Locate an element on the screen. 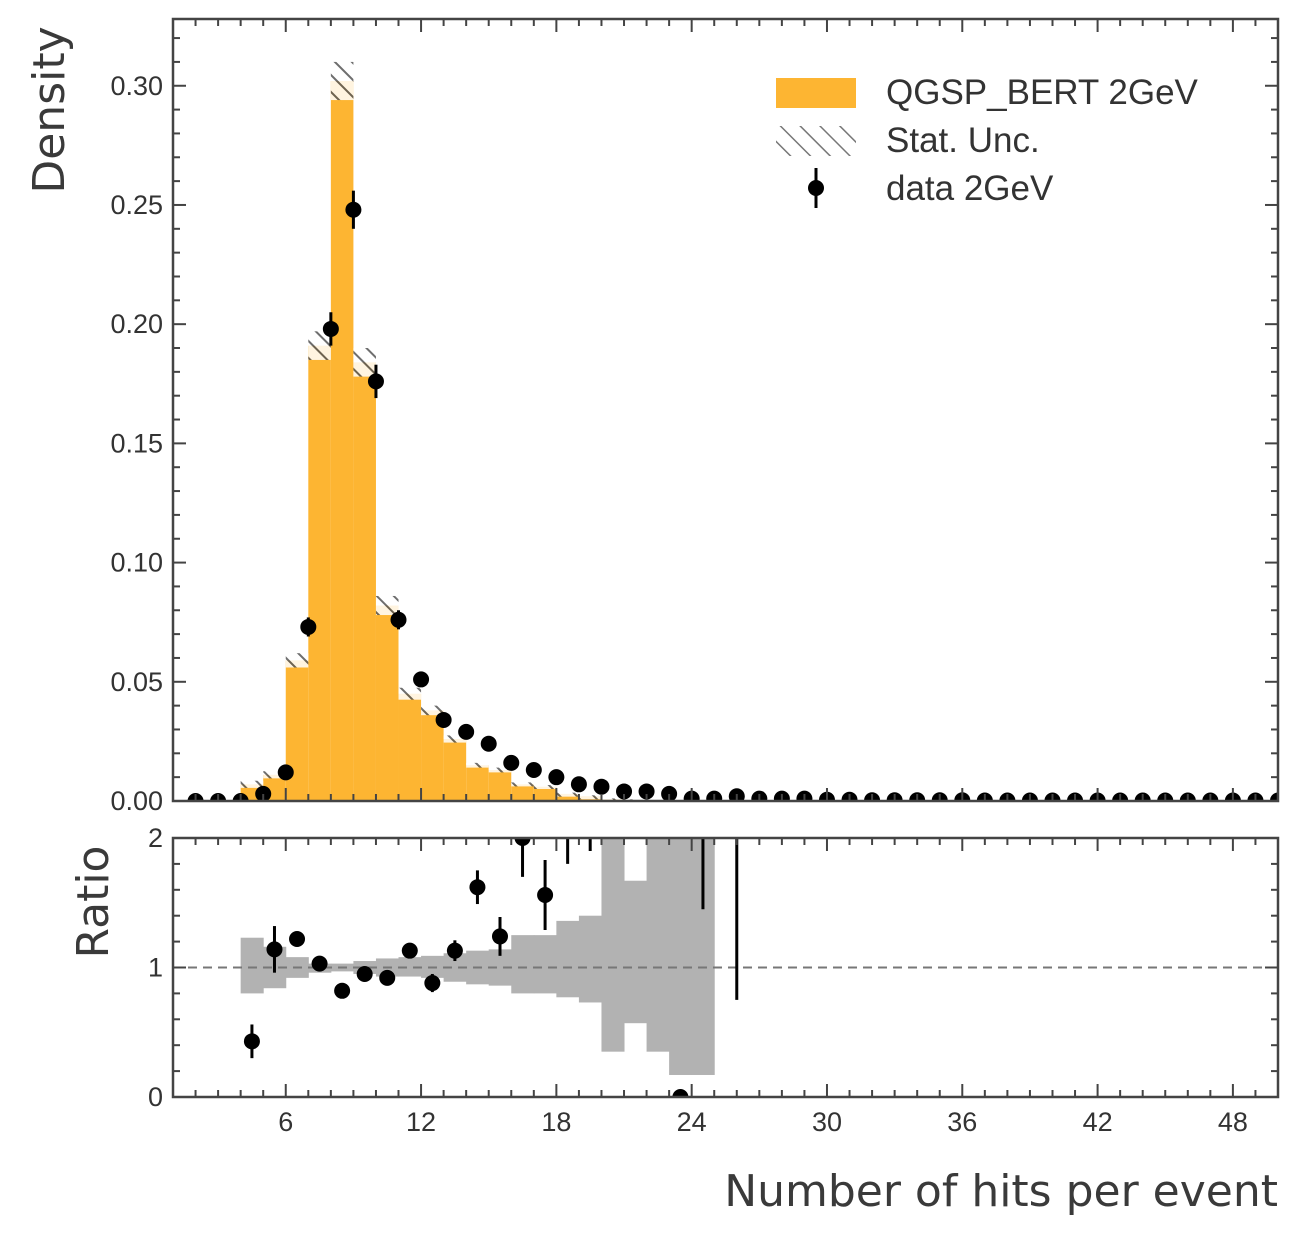  legend-unc-swatch is located at coordinates (816, 141).